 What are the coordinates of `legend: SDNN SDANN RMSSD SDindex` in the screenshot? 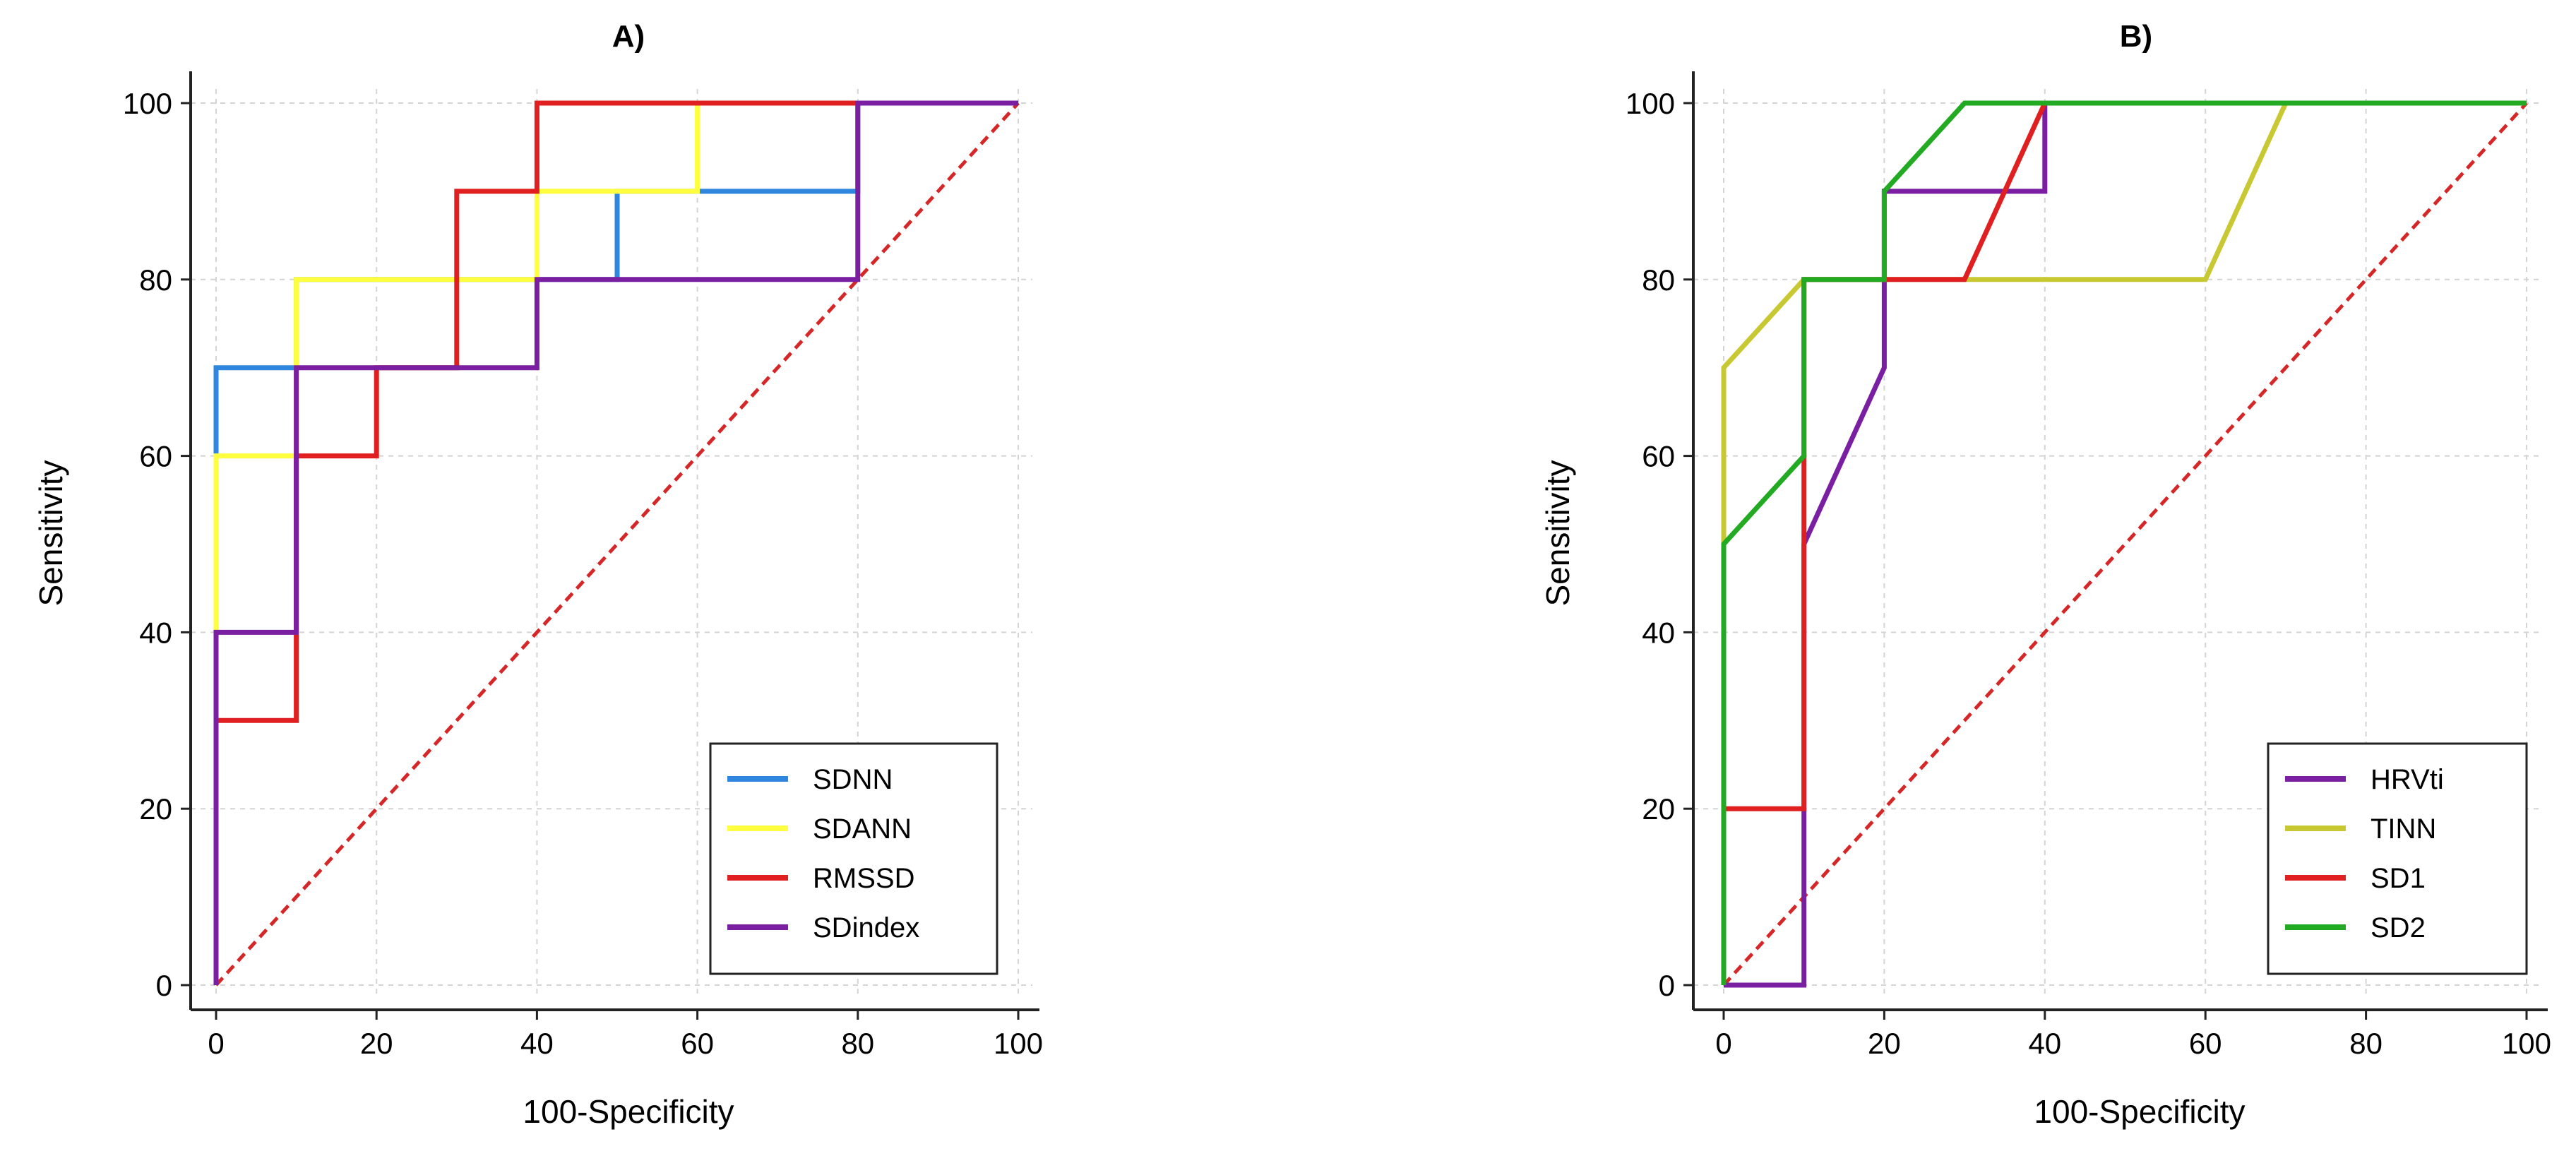 It's located at (853, 859).